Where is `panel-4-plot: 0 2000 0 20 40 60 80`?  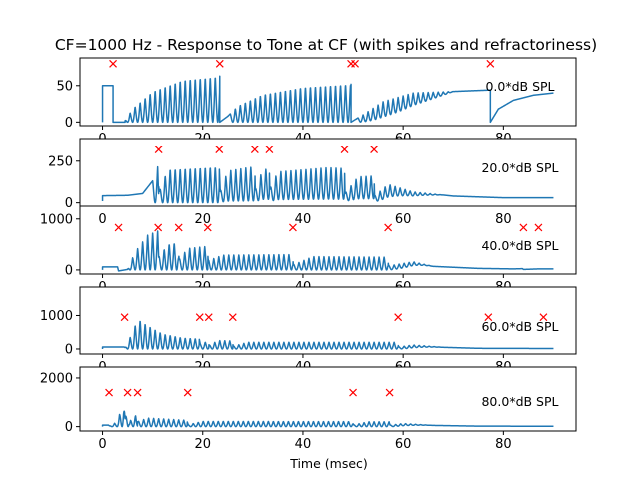 panel-4-plot: 0 2000 0 20 40 60 80 is located at coordinates (297, 411).